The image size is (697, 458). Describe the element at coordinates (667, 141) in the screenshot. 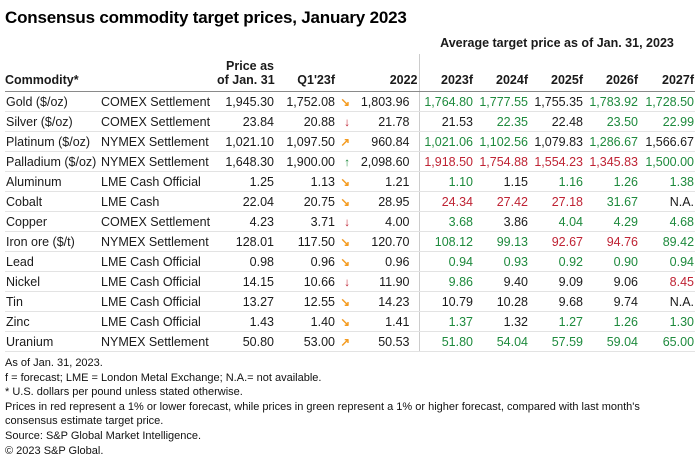

I see `forecast-cell-2027f: 1,566.67` at that location.